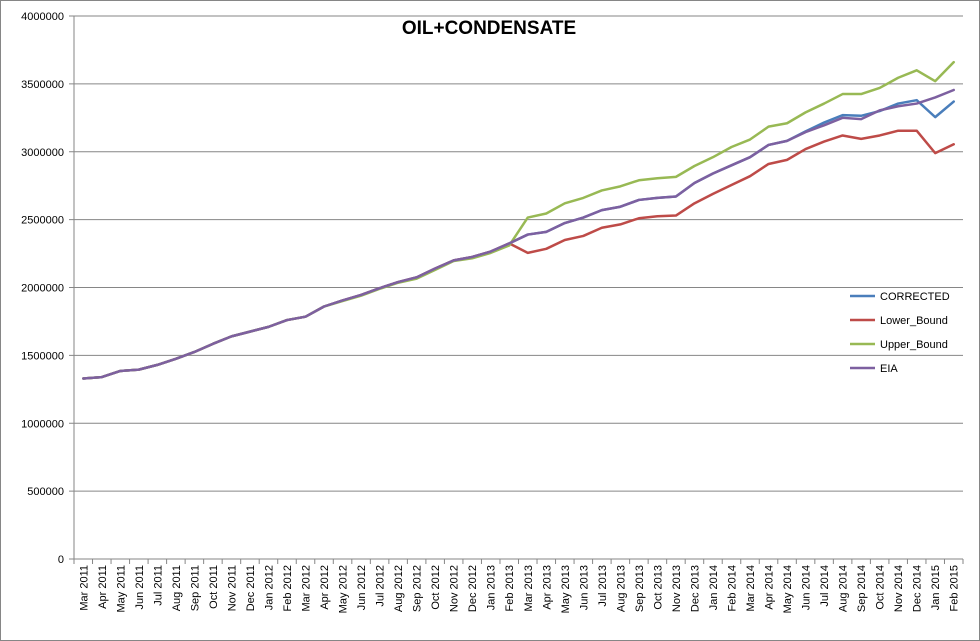 Image resolution: width=980 pixels, height=641 pixels. I want to click on x-tick-label: Sep 2014, so click(862, 588).